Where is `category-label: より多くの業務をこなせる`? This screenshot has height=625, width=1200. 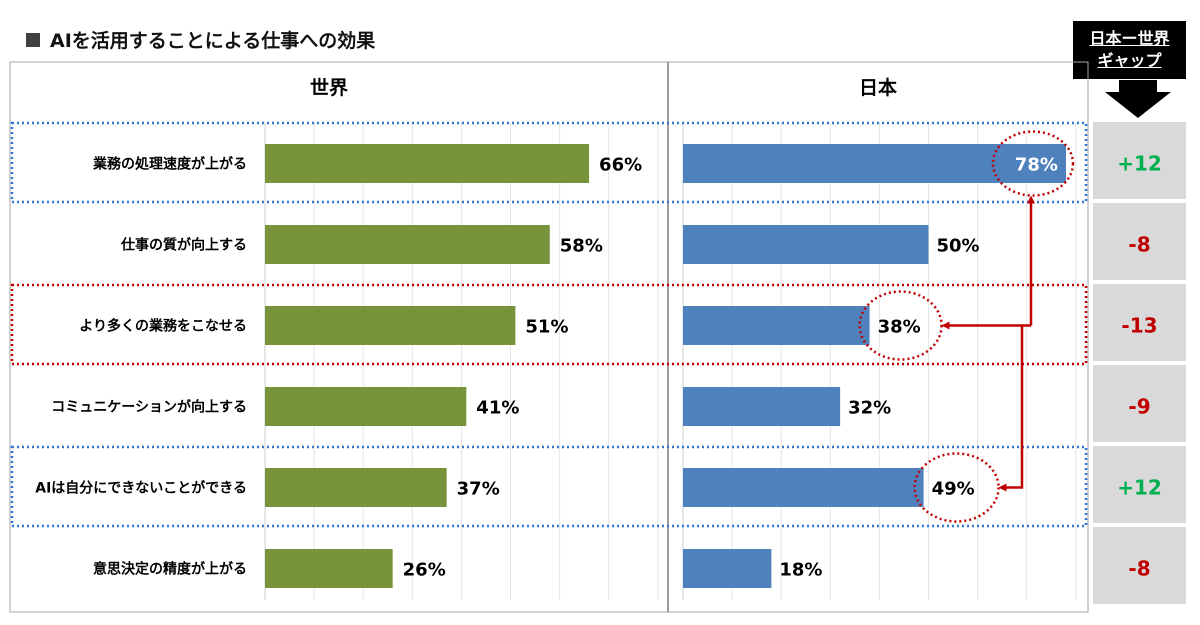 category-label: より多くの業務をこなせる is located at coordinates (163, 326).